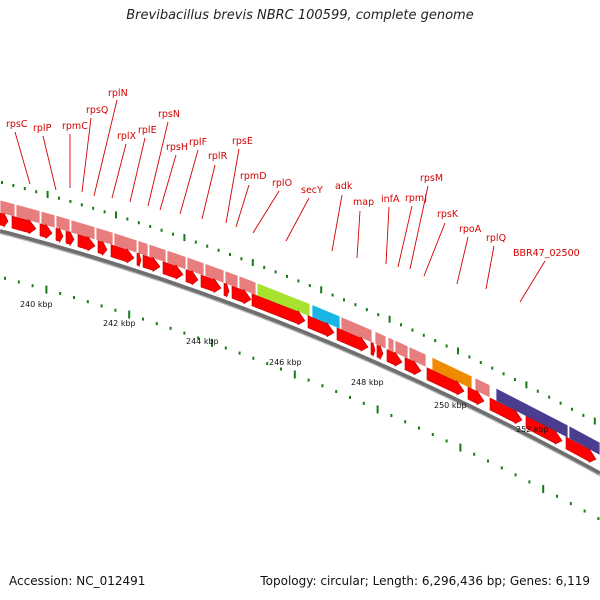 This screenshot has width=600, height=600. Describe the element at coordinates (17, 124) in the screenshot. I see `gene-label: rpsC` at that location.